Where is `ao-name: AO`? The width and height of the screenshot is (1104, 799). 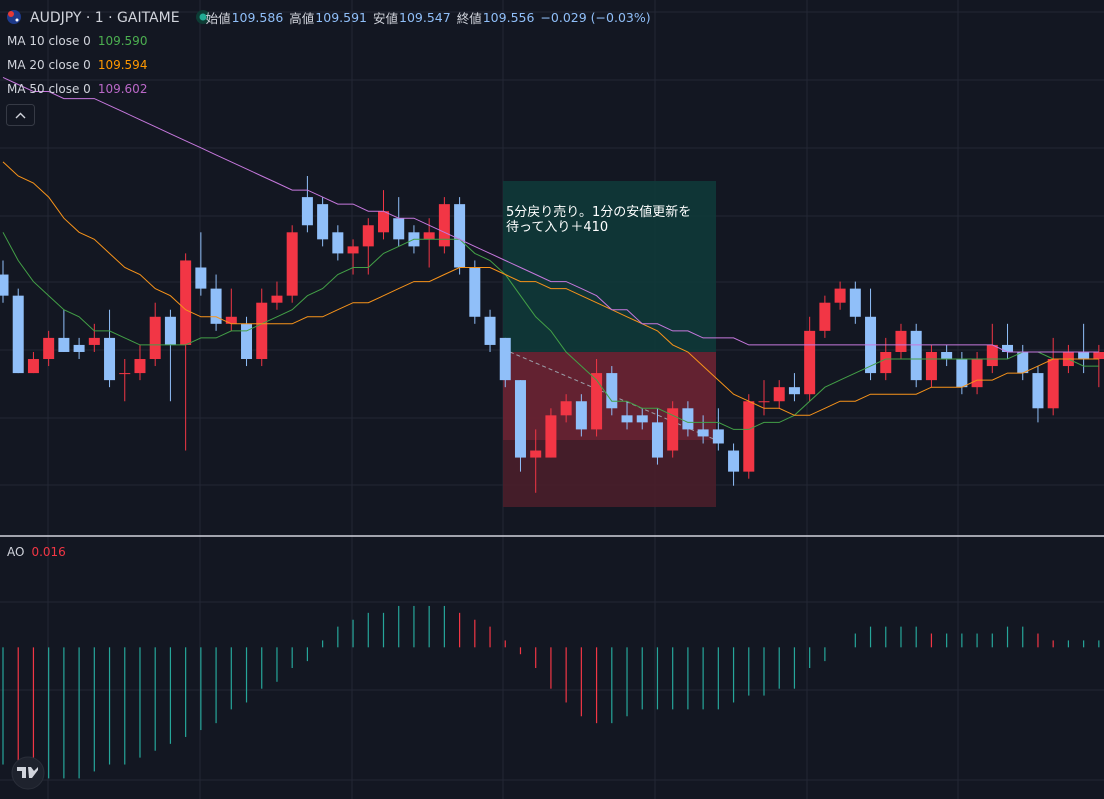
ao-name: AO is located at coordinates (16, 552).